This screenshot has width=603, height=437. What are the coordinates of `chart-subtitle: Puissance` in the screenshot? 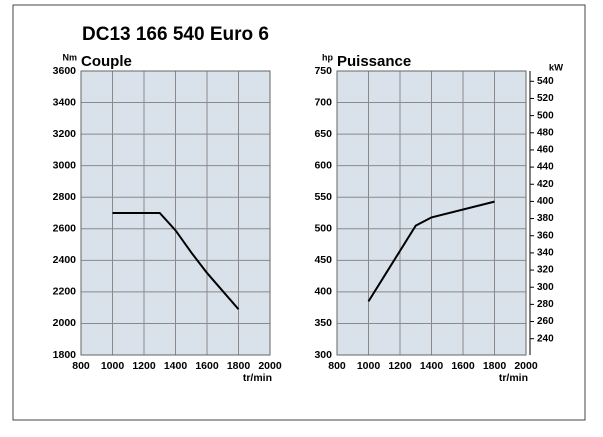 It's located at (374, 61).